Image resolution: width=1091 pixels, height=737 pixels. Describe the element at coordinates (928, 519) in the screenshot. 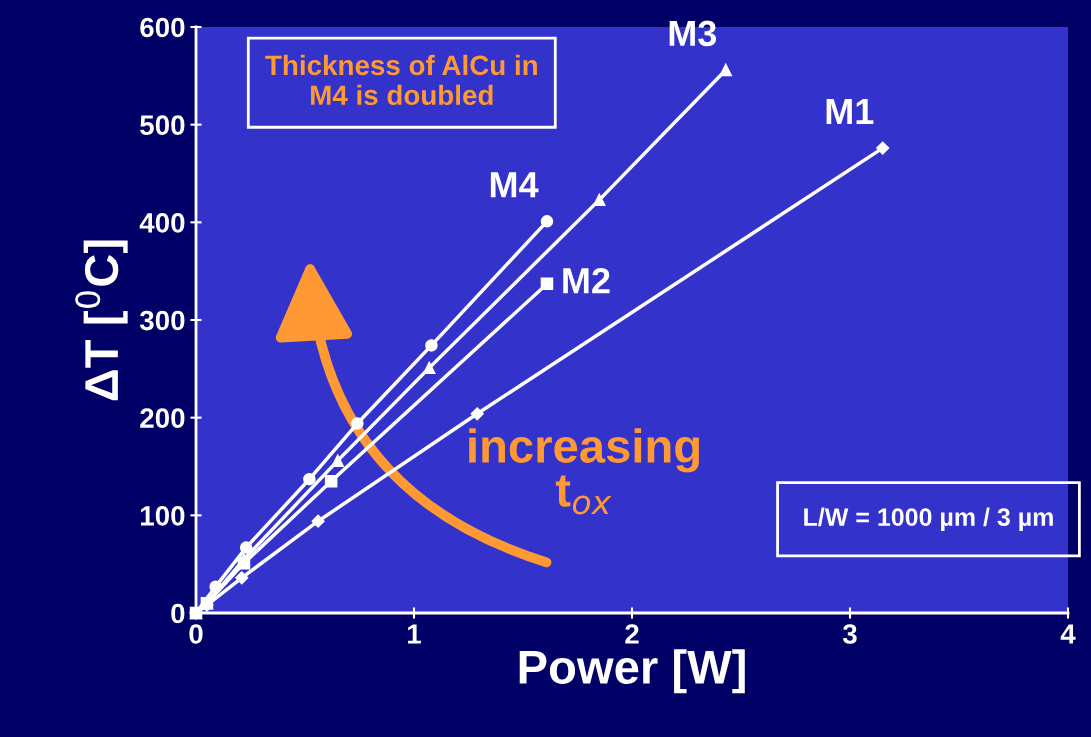

I see `annotation: L/W = 1000 µm / 3 µm` at that location.